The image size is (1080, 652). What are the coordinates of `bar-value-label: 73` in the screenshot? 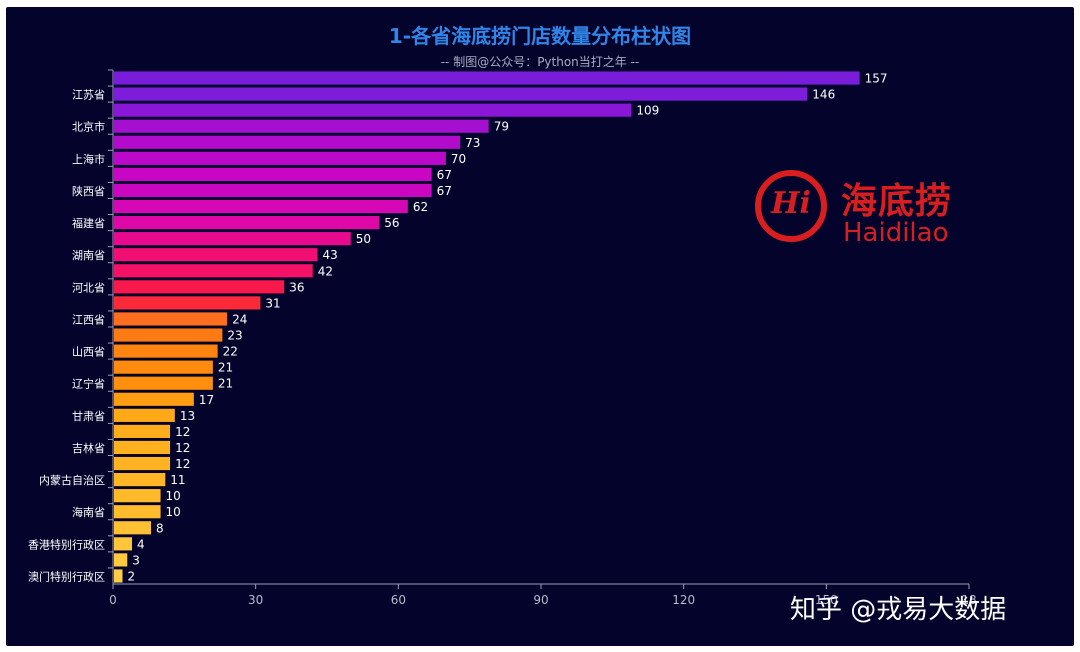 It's located at (472, 143).